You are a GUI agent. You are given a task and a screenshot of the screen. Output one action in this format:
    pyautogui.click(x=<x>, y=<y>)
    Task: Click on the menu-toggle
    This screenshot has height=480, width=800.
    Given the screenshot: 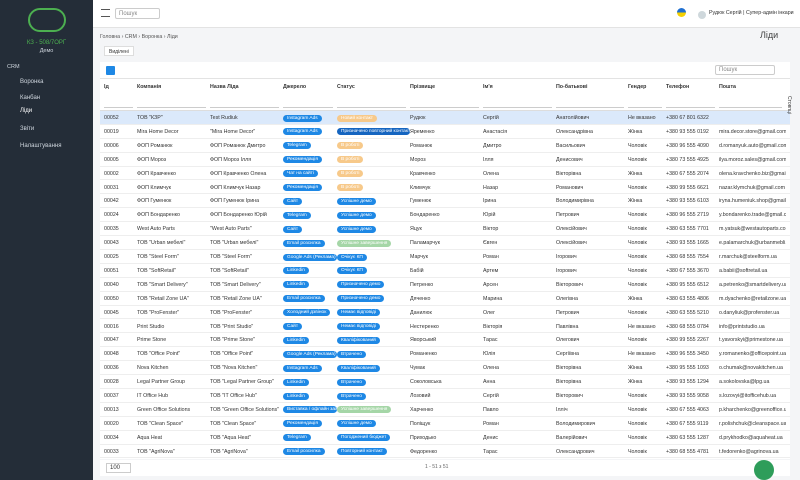 What is the action you would take?
    pyautogui.click(x=105, y=13)
    